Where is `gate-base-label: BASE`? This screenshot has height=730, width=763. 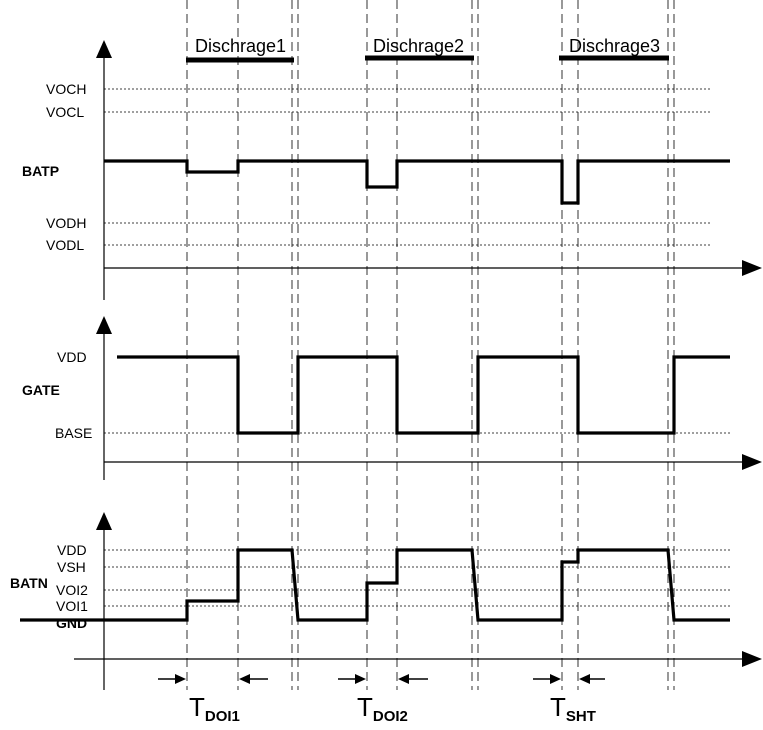 gate-base-label: BASE is located at coordinates (73, 433).